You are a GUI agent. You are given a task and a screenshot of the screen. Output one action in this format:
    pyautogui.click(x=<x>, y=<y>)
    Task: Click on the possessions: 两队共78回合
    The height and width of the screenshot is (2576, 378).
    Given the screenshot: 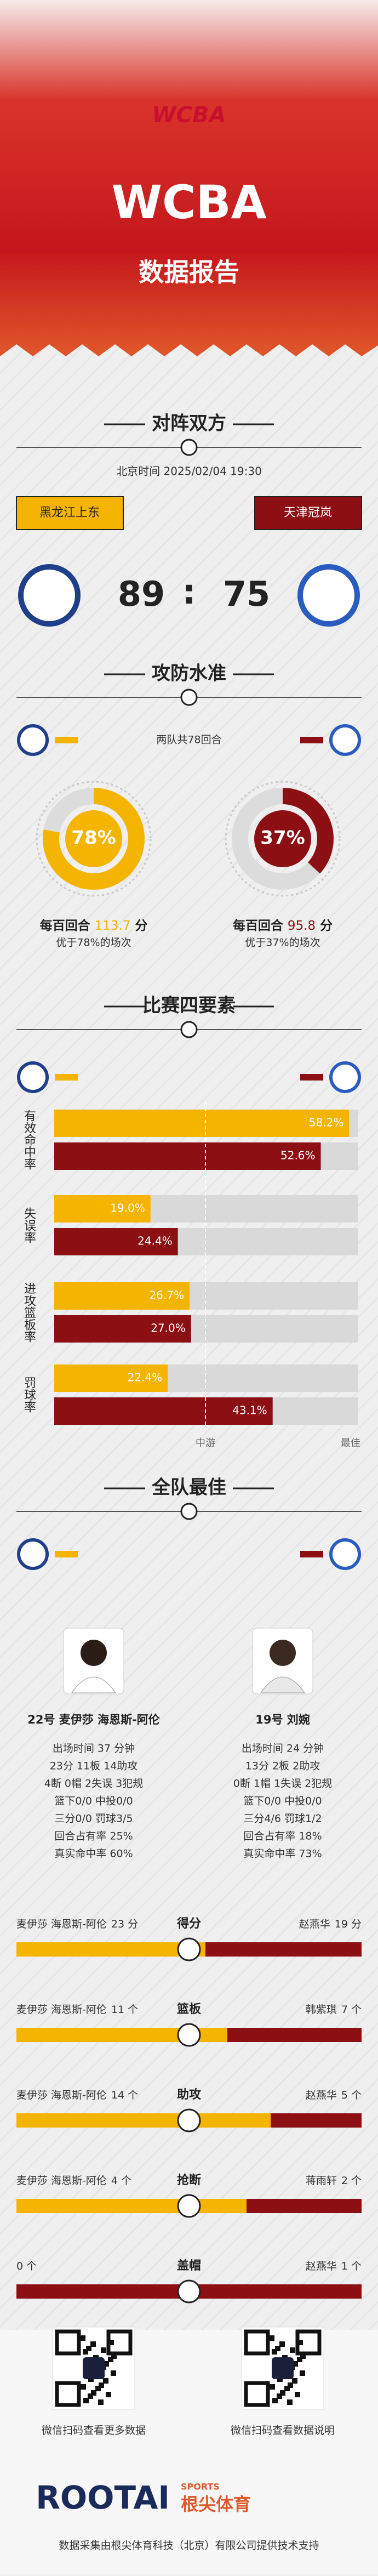 What is the action you would take?
    pyautogui.click(x=188, y=740)
    